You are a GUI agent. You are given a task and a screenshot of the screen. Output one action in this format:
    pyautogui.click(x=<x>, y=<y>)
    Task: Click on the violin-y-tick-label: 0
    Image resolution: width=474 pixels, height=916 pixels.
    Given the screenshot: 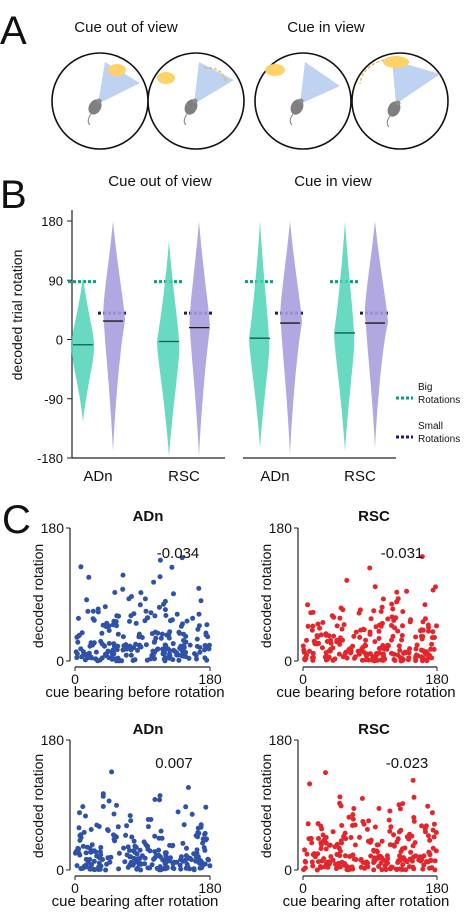 What is the action you would take?
    pyautogui.click(x=59, y=340)
    